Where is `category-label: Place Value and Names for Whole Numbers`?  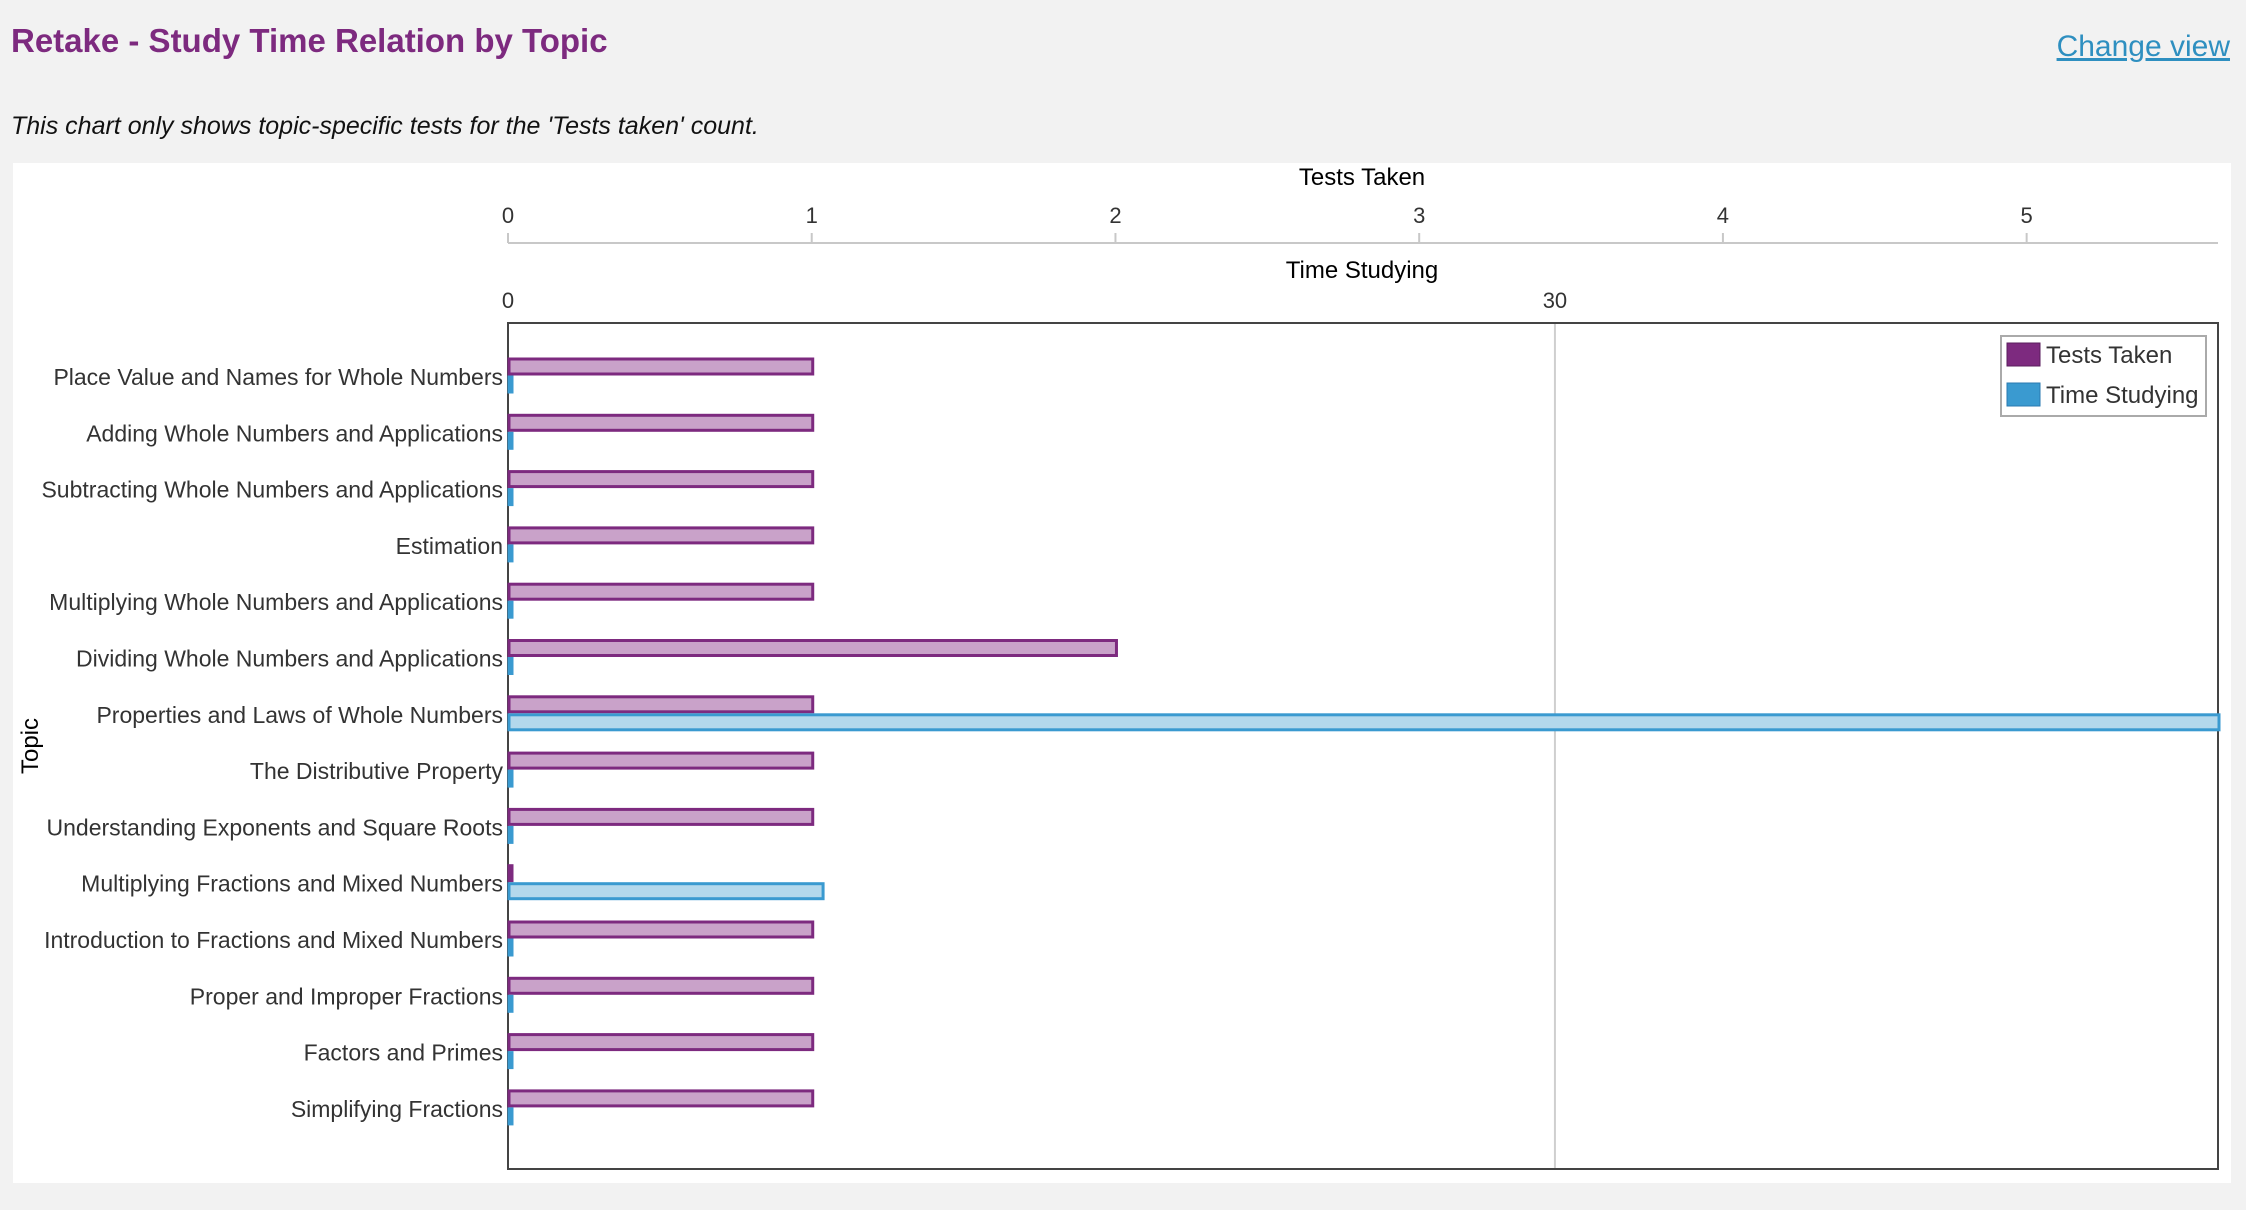
category-label: Place Value and Names for Whole Numbers is located at coordinates (278, 377).